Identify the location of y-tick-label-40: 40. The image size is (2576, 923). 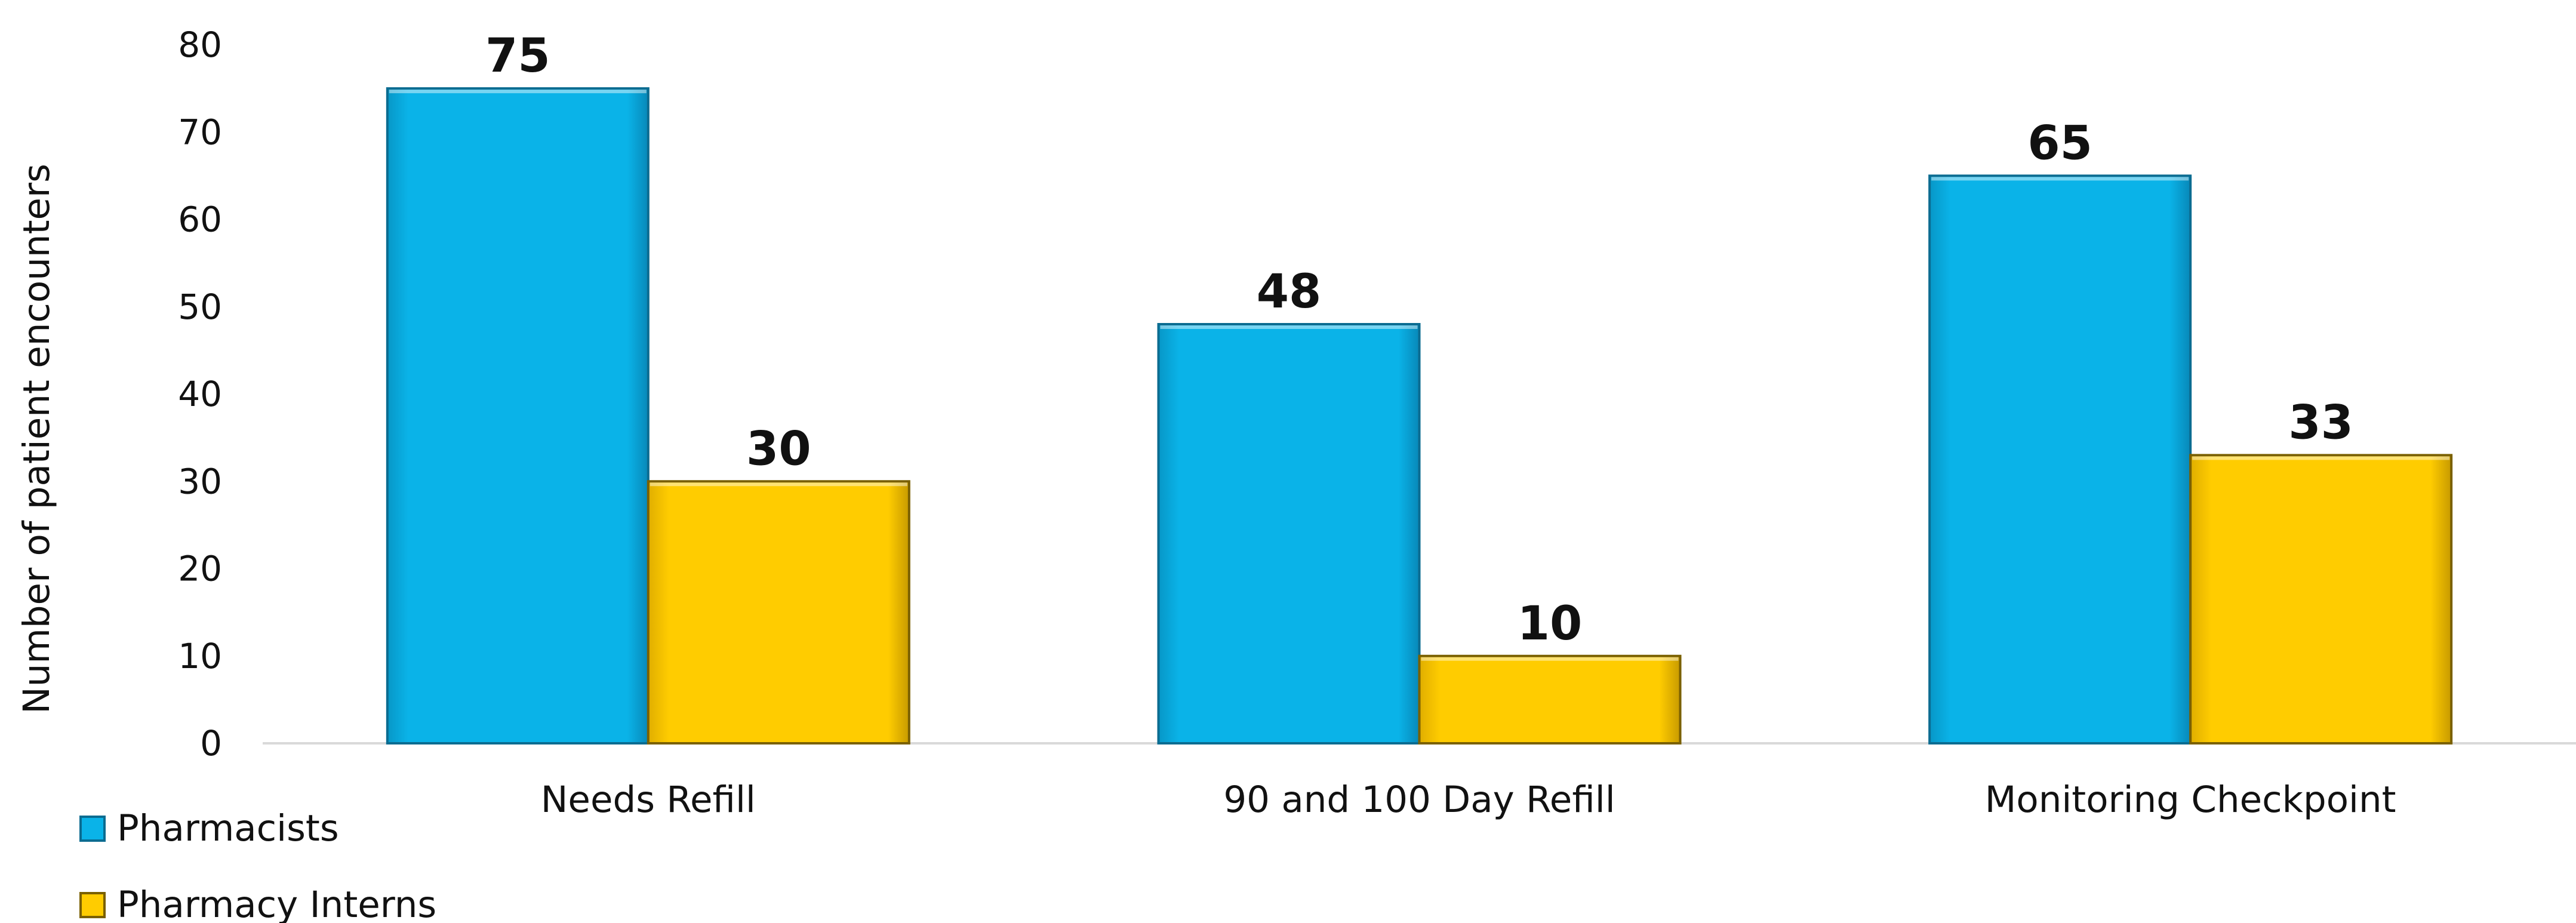
(200, 394).